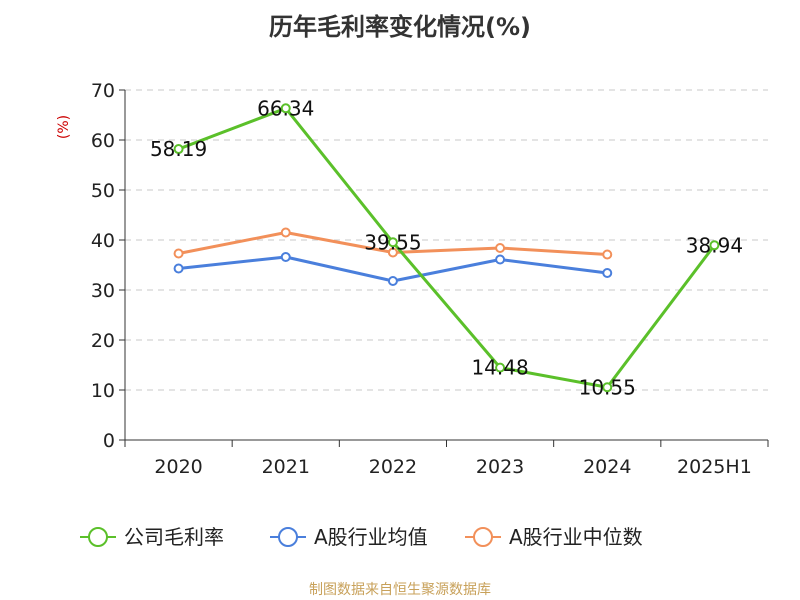 Image resolution: width=800 pixels, height=600 pixels. I want to click on x-tick-label: 2024, so click(607, 467).